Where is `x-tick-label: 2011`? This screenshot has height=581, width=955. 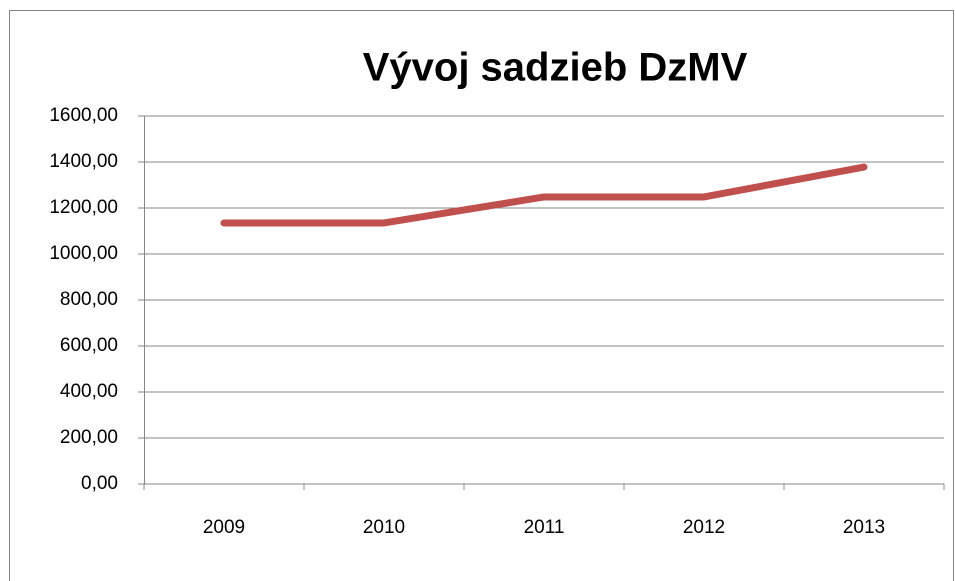
x-tick-label: 2011 is located at coordinates (544, 527).